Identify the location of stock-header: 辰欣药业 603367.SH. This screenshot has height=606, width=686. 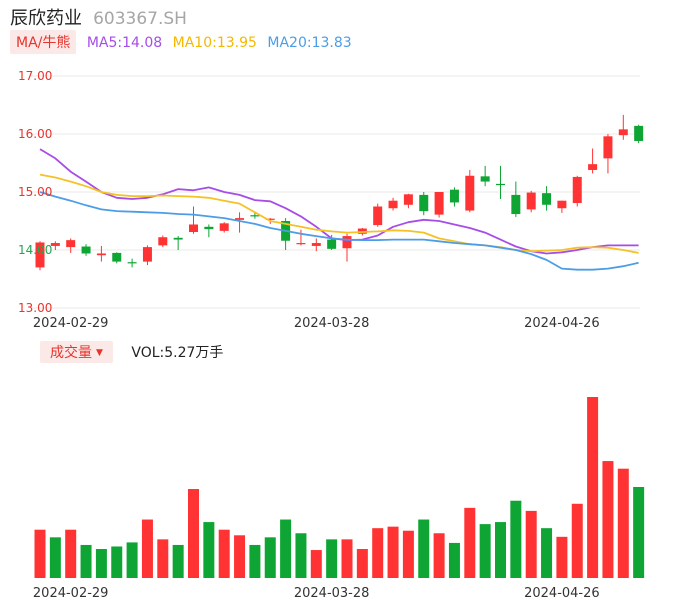
(98, 16).